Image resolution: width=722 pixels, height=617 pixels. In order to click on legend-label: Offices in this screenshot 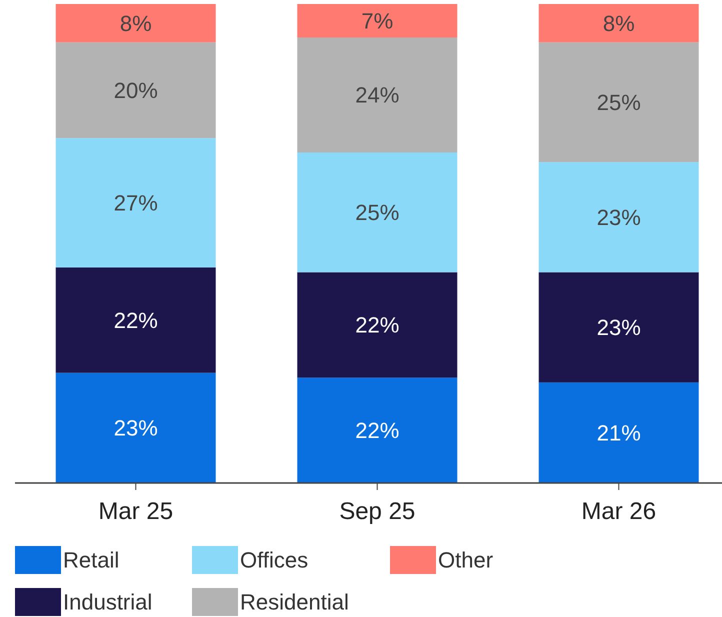, I will do `click(274, 560)`.